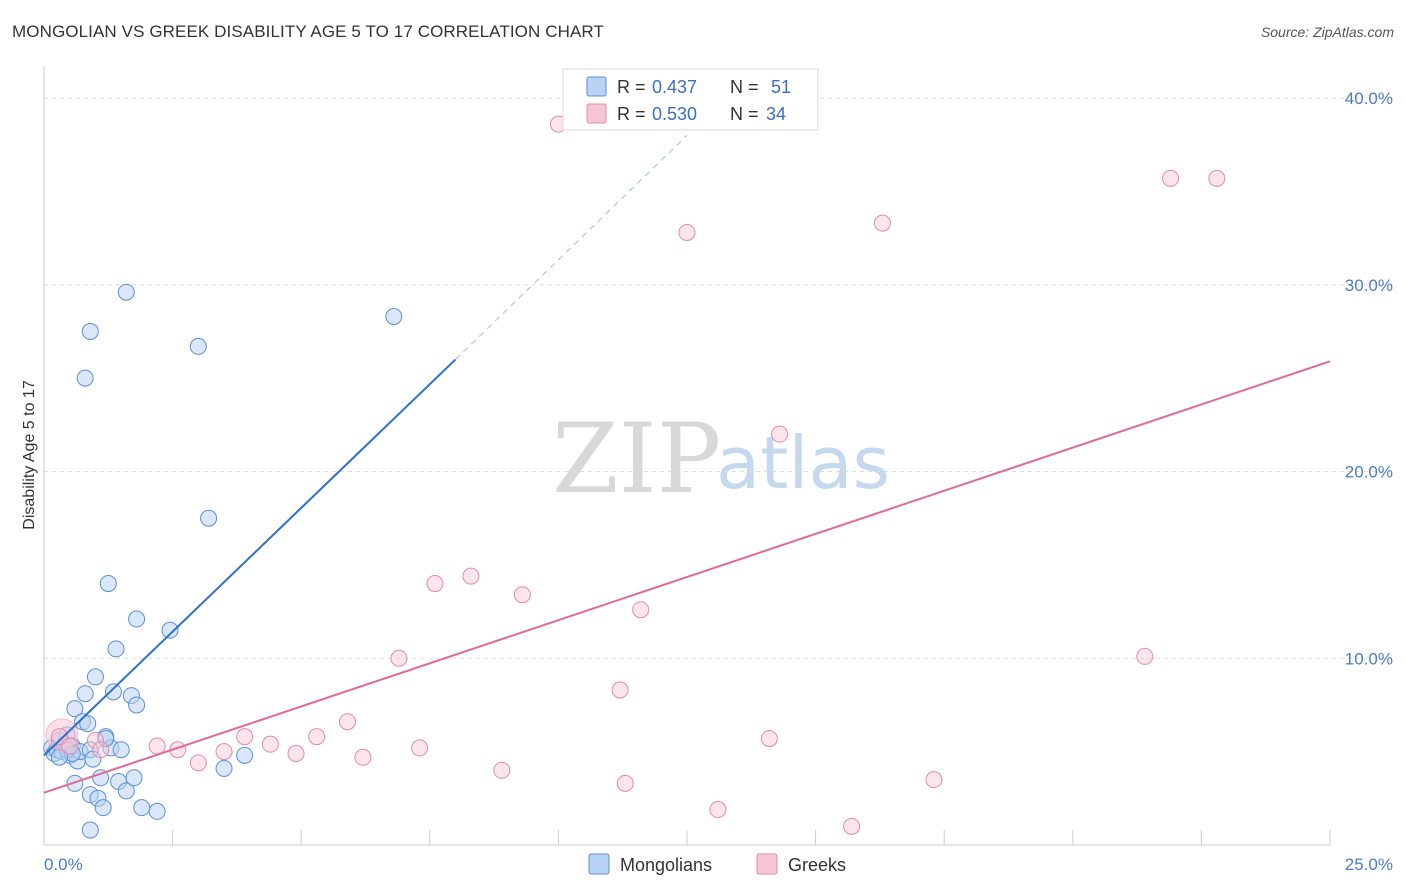 This screenshot has width=1406, height=892. Describe the element at coordinates (596, 113) in the screenshot. I see `greeks-legend-swatch` at that location.